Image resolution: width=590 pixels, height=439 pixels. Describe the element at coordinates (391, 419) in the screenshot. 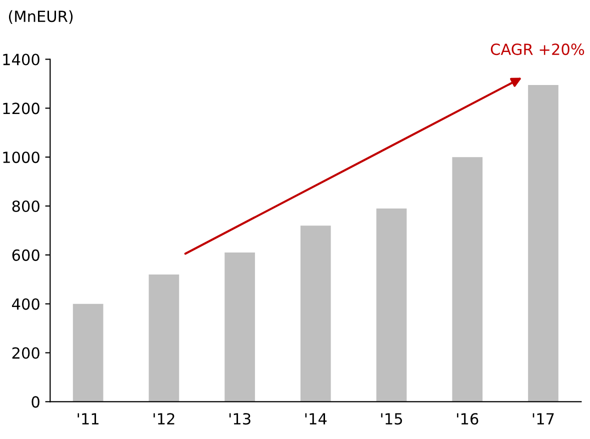

I see `x-tick-label: '15` at that location.